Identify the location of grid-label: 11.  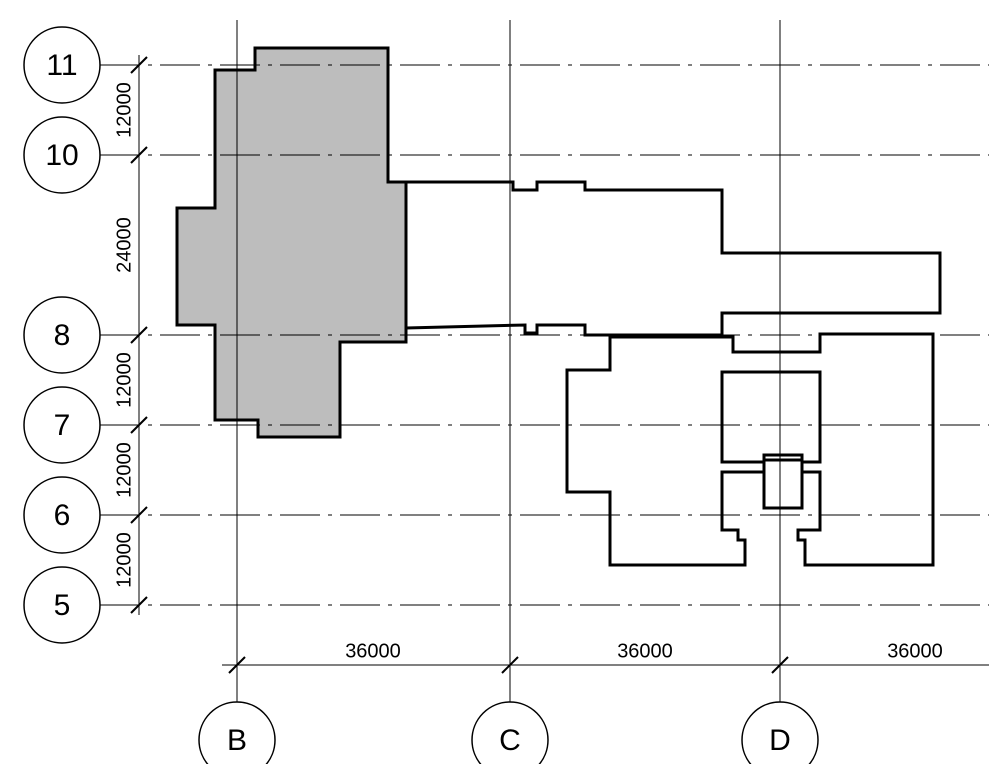
(61, 65).